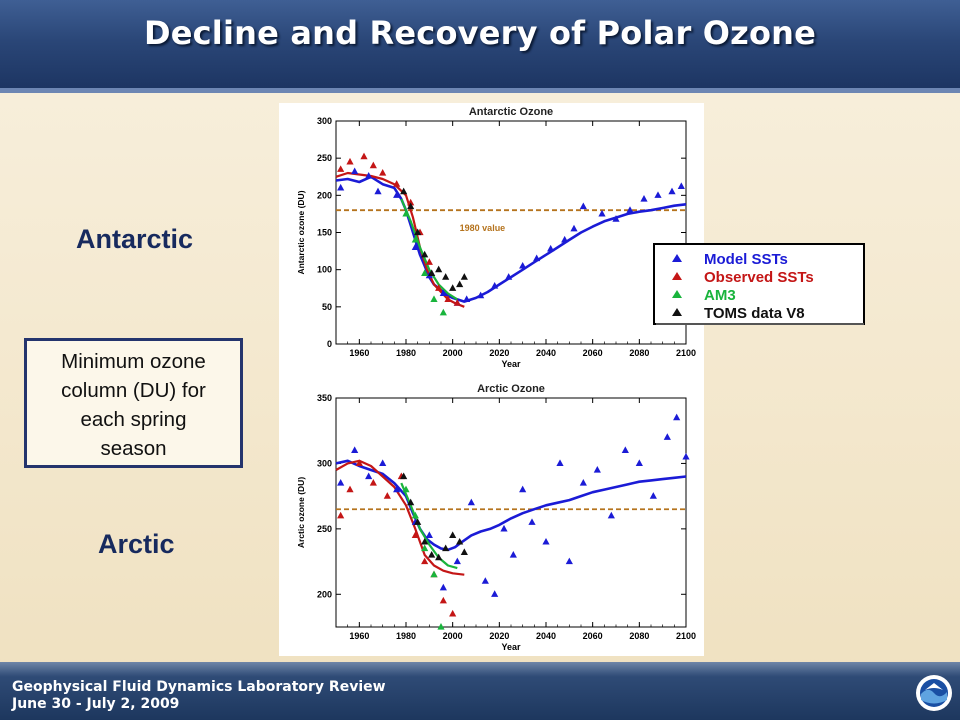 The width and height of the screenshot is (960, 720). I want to click on y-tick-label: 350, so click(324, 398).